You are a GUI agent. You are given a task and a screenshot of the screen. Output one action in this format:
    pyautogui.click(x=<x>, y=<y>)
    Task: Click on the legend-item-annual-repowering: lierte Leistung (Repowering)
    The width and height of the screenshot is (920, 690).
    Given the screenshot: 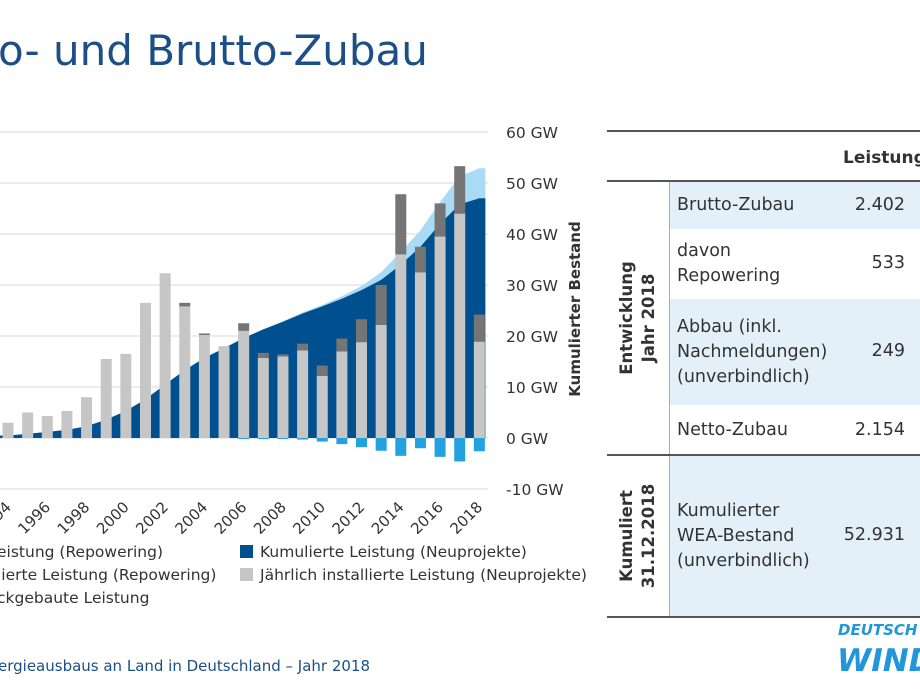 What is the action you would take?
    pyautogui.click(x=108, y=575)
    